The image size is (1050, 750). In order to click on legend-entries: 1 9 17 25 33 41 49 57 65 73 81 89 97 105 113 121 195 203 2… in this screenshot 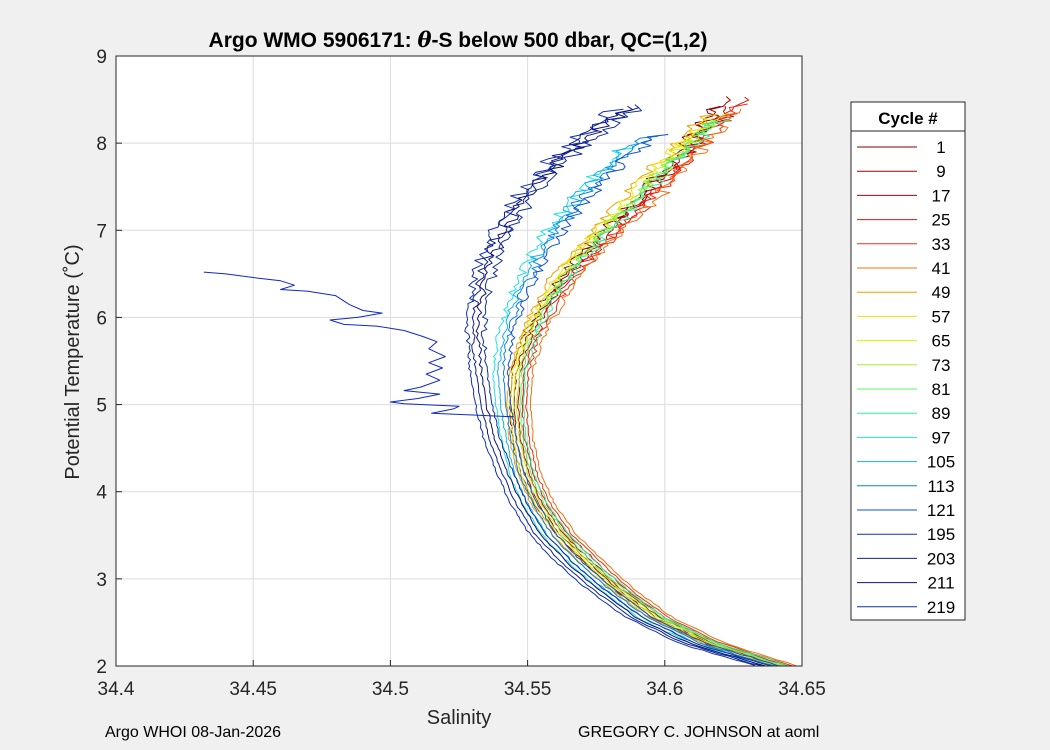, I will do `click(906, 377)`.